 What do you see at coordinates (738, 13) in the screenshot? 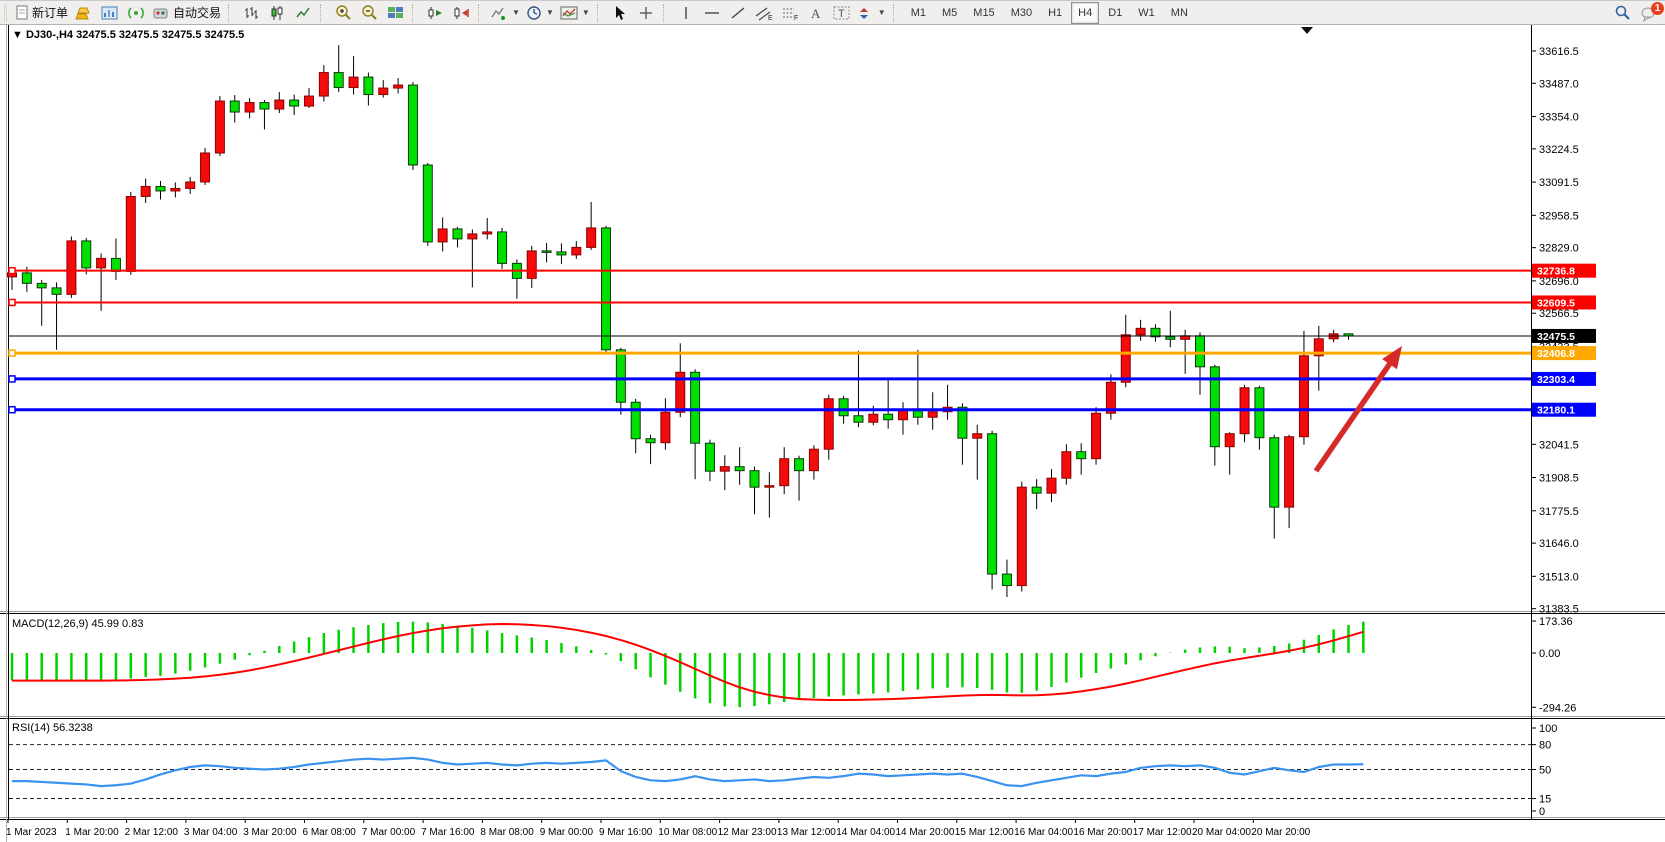
I see `trendline-button` at bounding box center [738, 13].